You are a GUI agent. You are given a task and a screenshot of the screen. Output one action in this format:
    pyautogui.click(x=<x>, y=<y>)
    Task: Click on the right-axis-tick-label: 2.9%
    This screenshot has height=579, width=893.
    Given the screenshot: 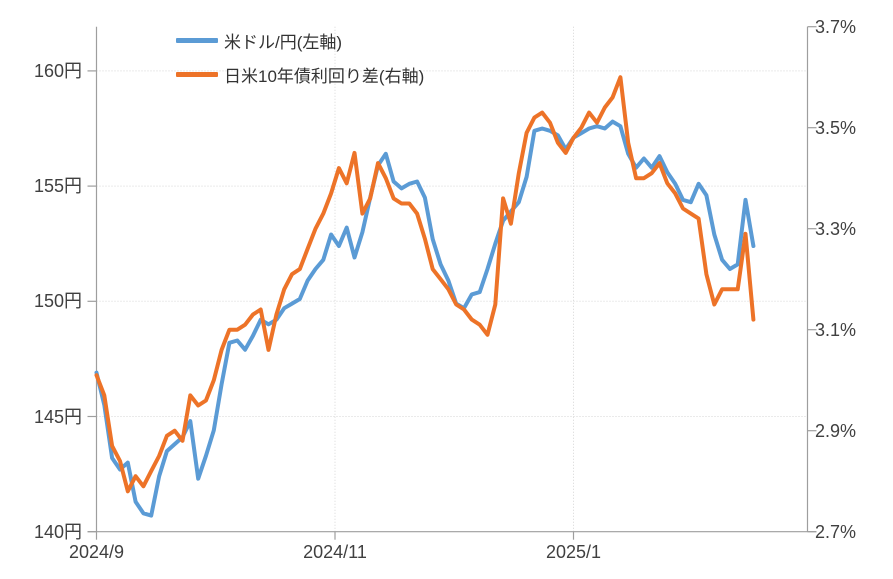 What is the action you would take?
    pyautogui.click(x=836, y=430)
    